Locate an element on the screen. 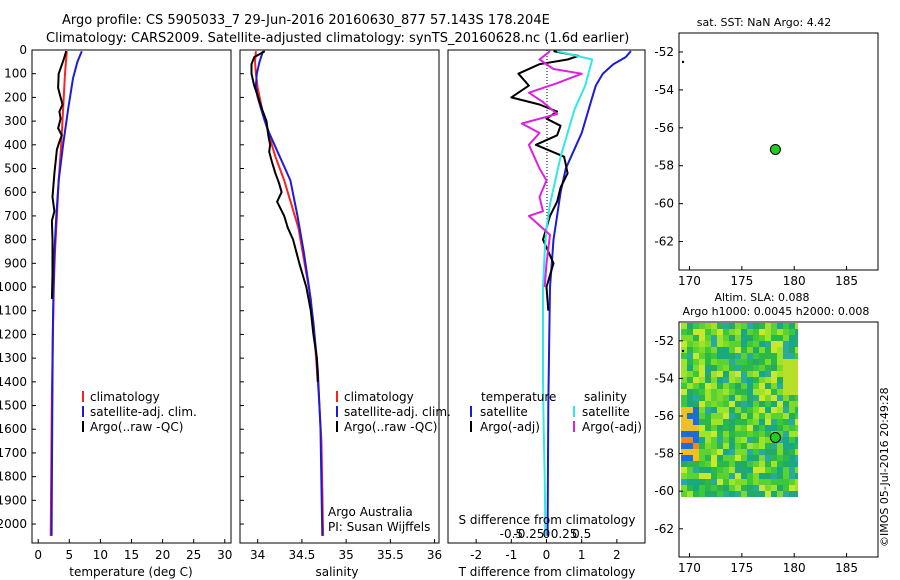 The image size is (900, 580). legend-swatch-argo is located at coordinates (83, 426).